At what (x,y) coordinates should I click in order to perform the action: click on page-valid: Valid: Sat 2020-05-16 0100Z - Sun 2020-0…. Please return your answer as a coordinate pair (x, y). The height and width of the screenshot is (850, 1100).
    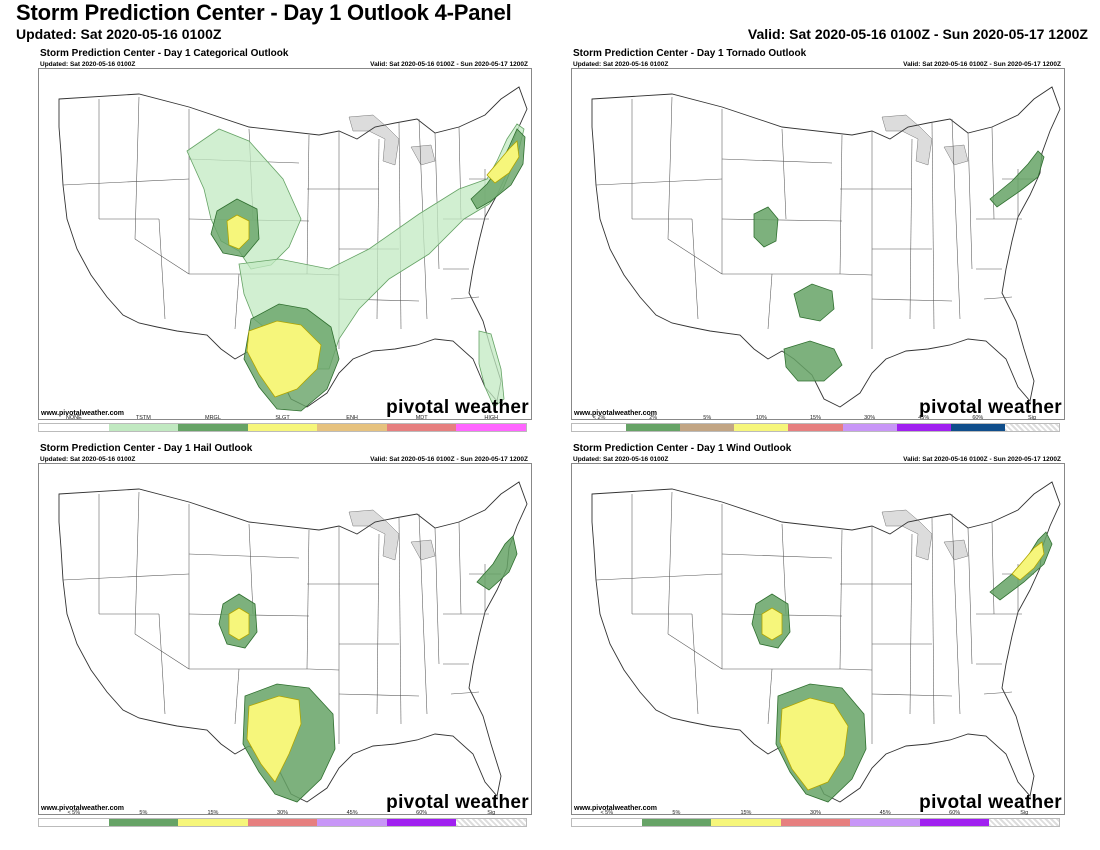
    Looking at the image, I should click on (917, 34).